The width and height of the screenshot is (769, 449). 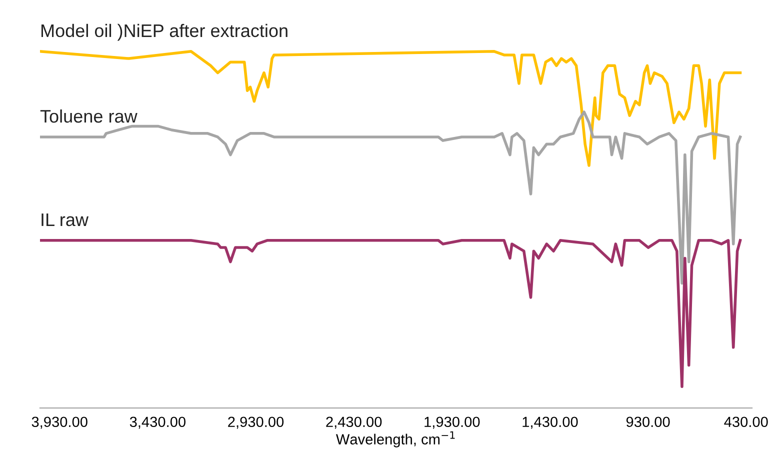 What do you see at coordinates (158, 422) in the screenshot?
I see `x-tick-label: 3,430.00` at bounding box center [158, 422].